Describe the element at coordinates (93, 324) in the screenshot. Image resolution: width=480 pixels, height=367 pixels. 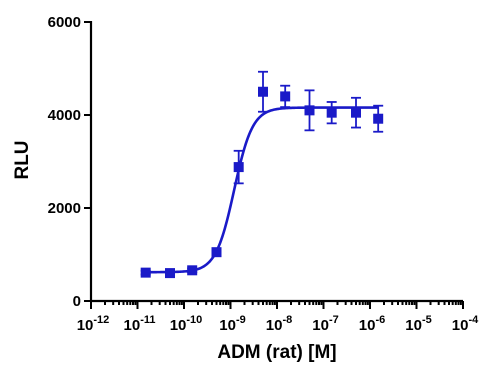
I see `x-tick-label: 10⁻¹²` at that location.